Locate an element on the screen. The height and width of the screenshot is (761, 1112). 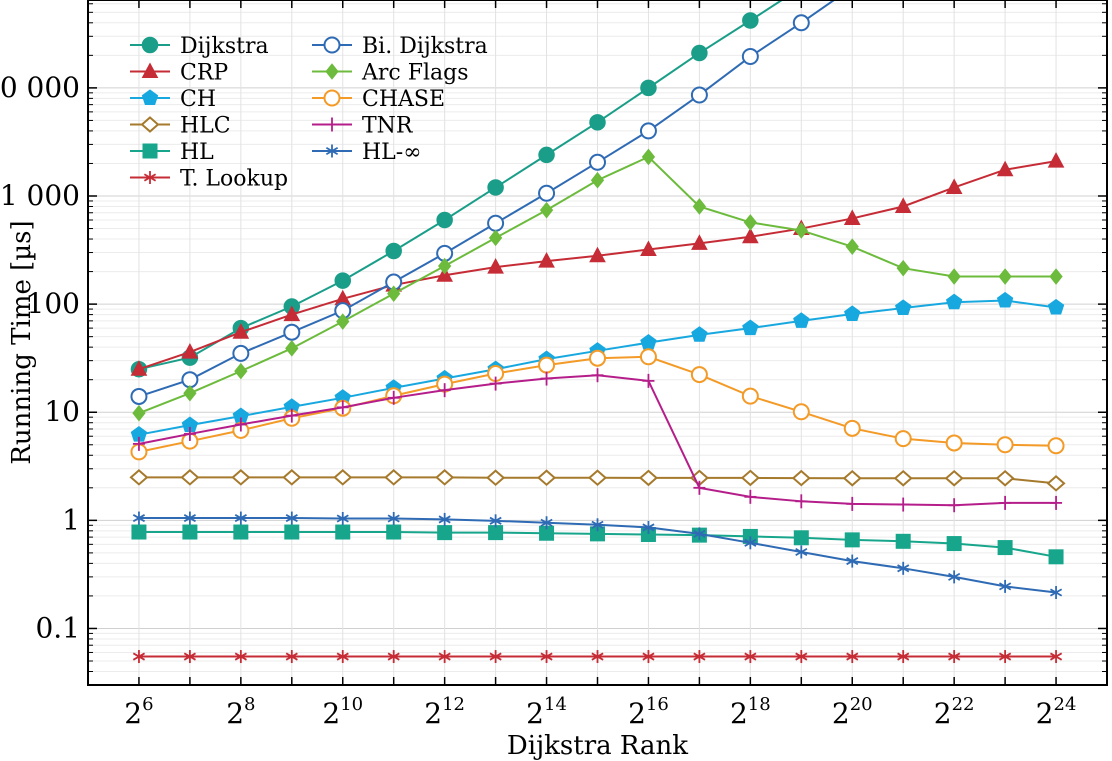
legend-item-arc-flags: Arc Flags is located at coordinates (390, 73).